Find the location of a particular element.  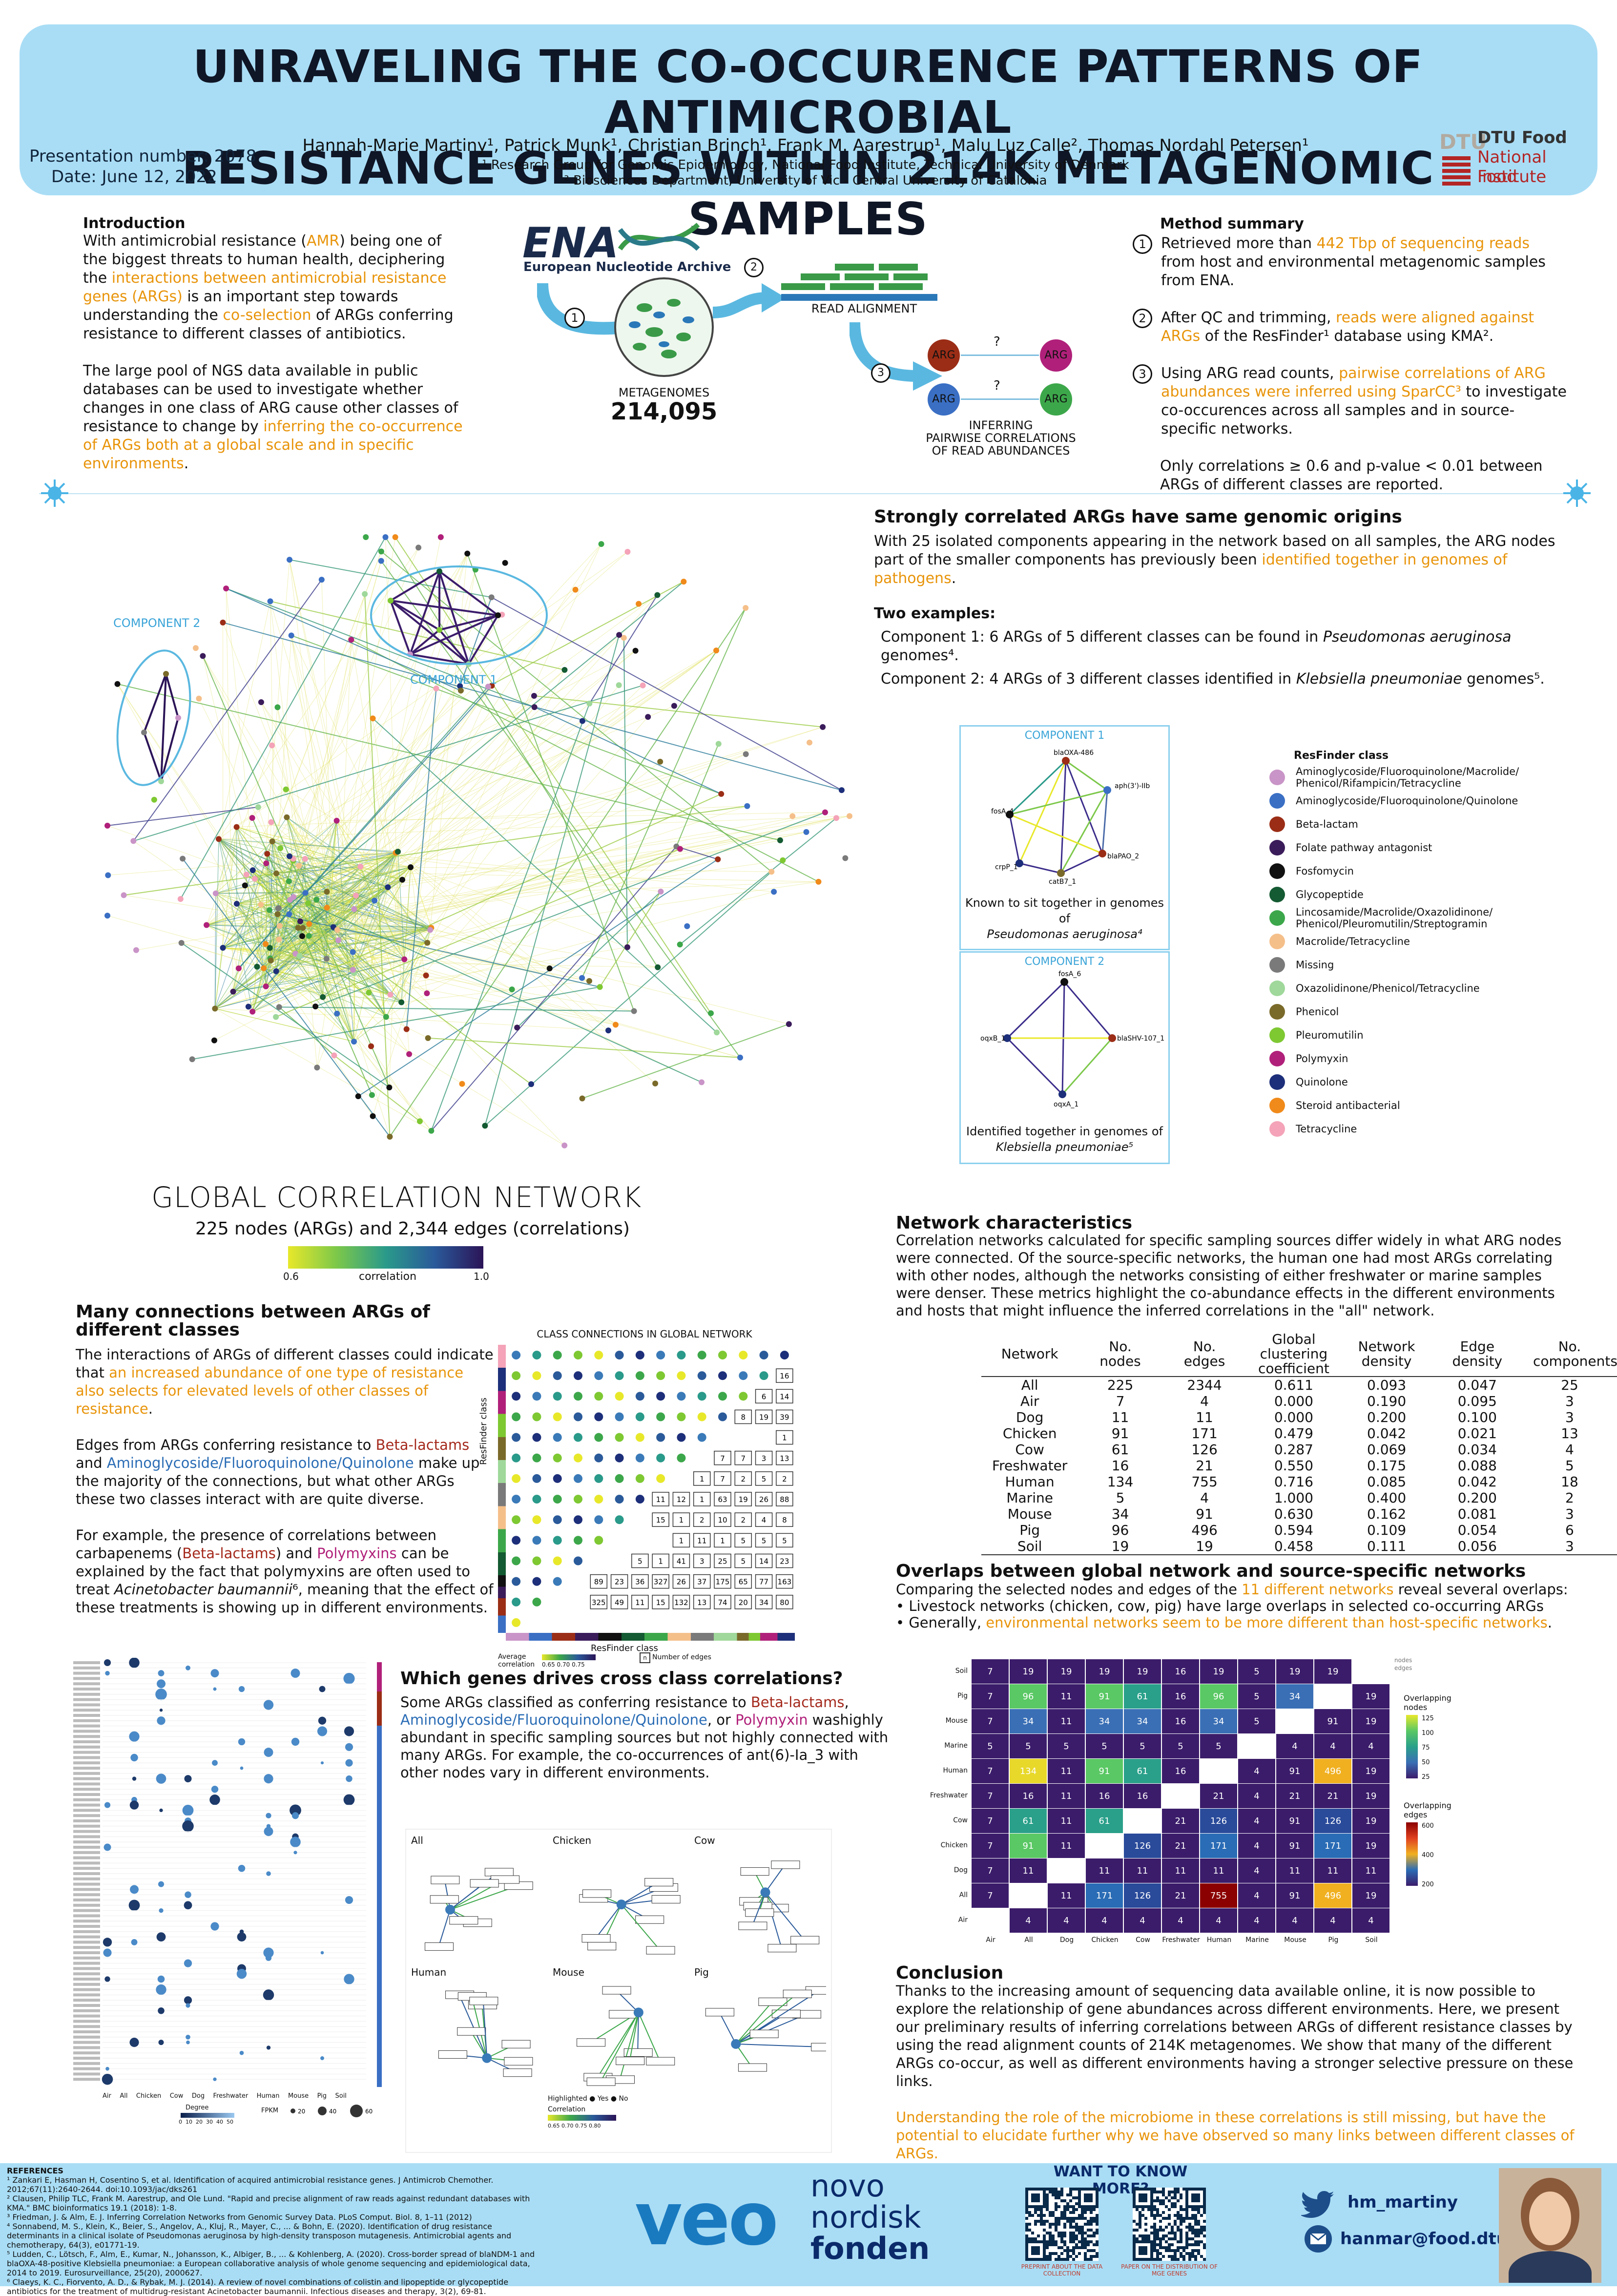

legend-swatch is located at coordinates (1277, 941).